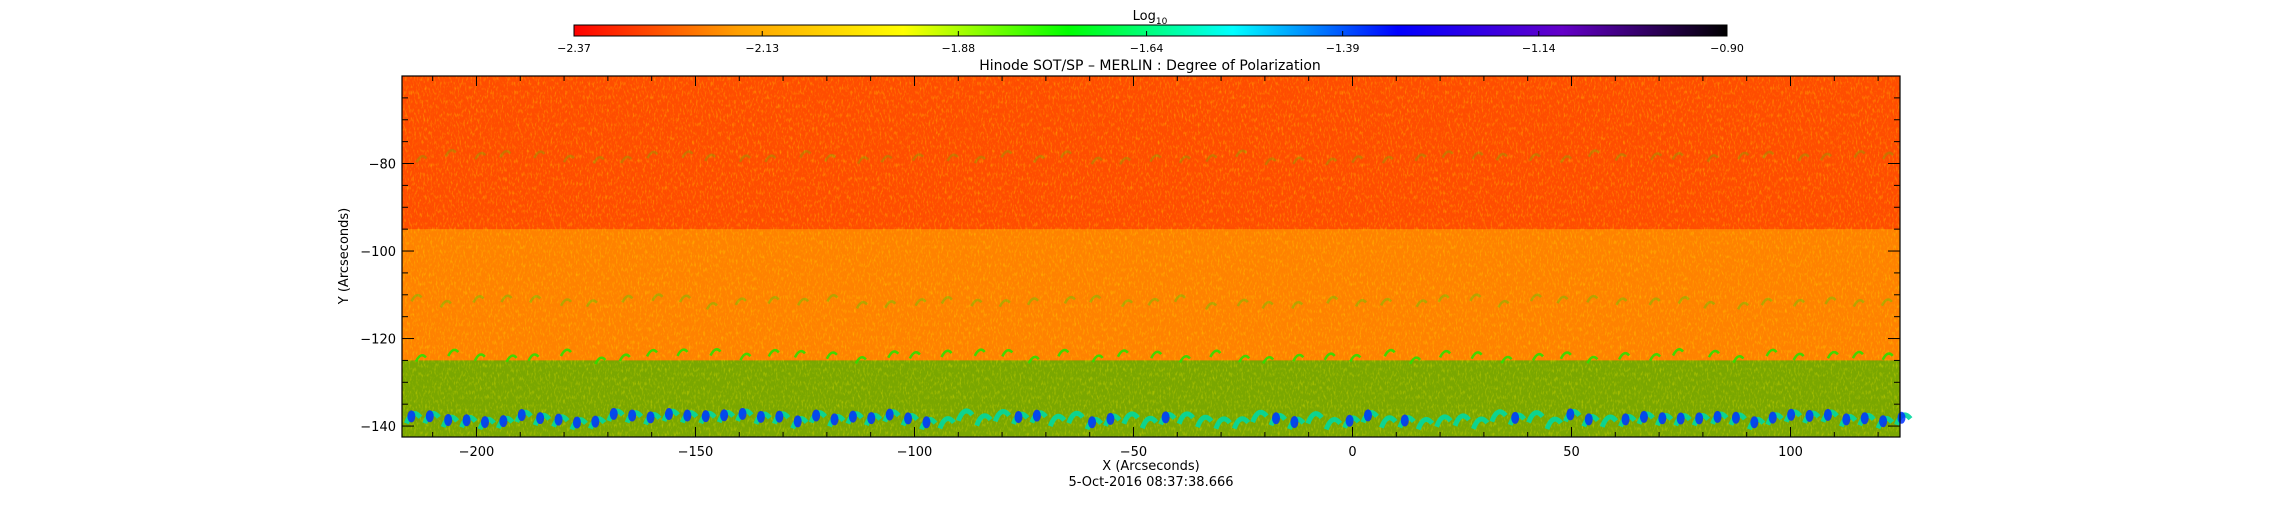 This screenshot has height=512, width=2293. I want to click on x-axis-tick-label: −200, so click(477, 452).